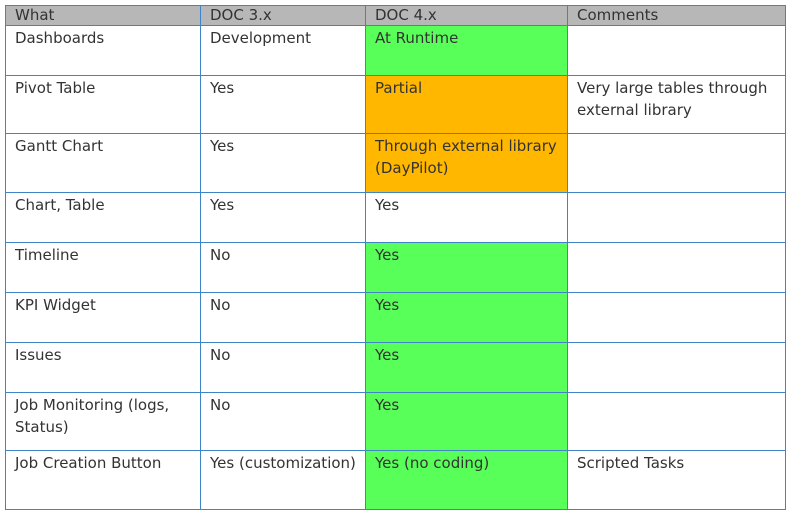  I want to click on cell-comments: Scripted Tasks, so click(676, 480).